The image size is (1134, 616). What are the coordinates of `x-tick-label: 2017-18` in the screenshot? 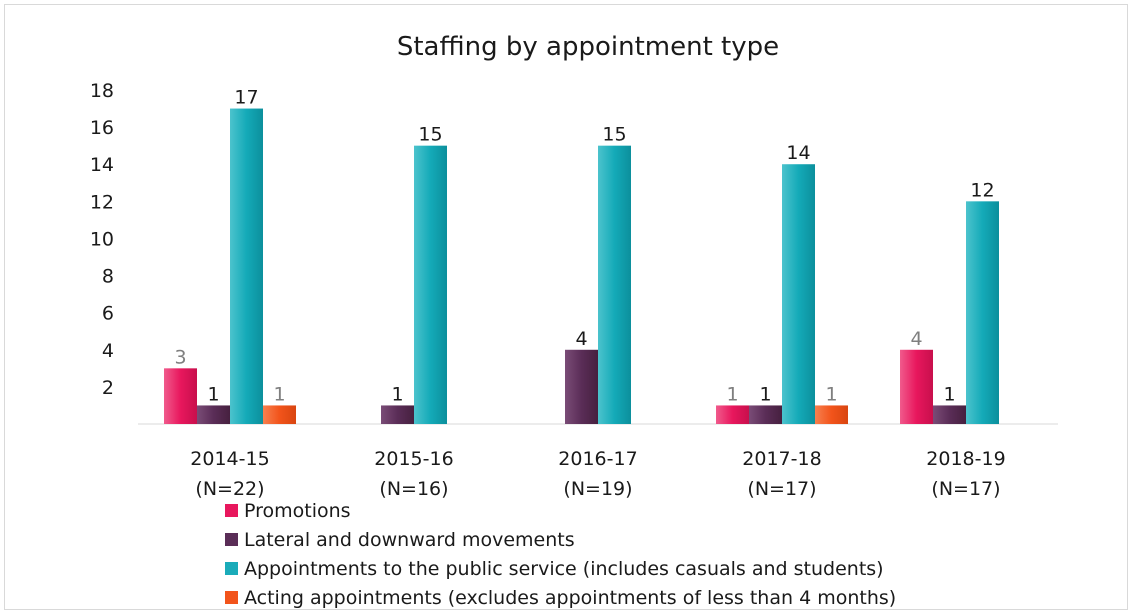 It's located at (781, 459).